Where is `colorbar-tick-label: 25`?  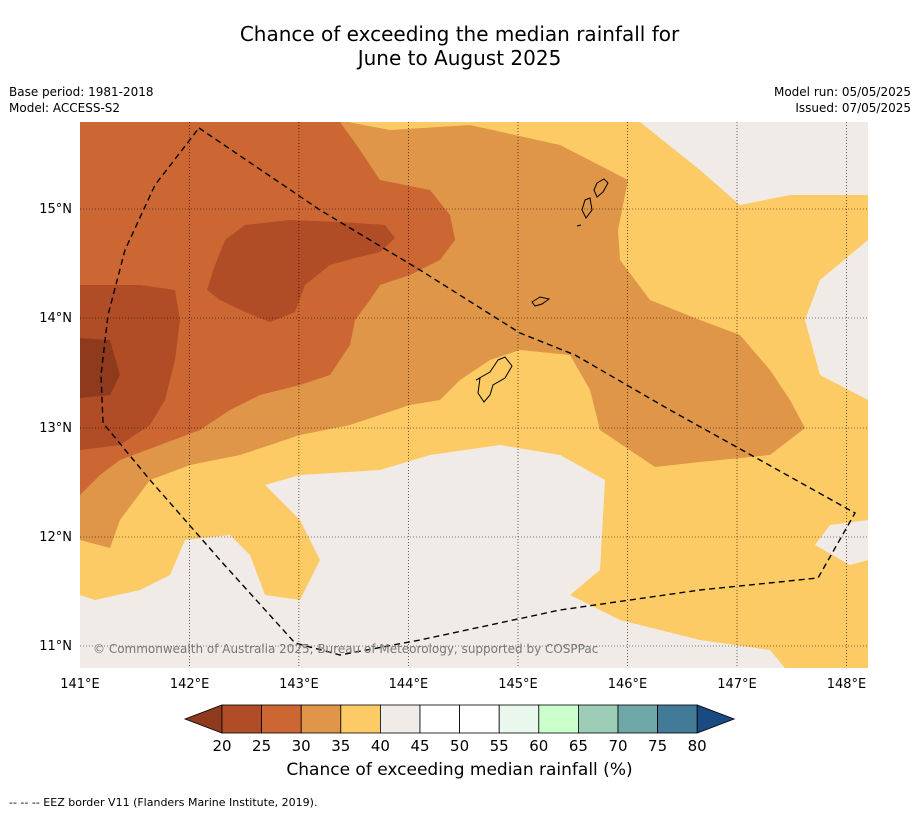 colorbar-tick-label: 25 is located at coordinates (261, 746).